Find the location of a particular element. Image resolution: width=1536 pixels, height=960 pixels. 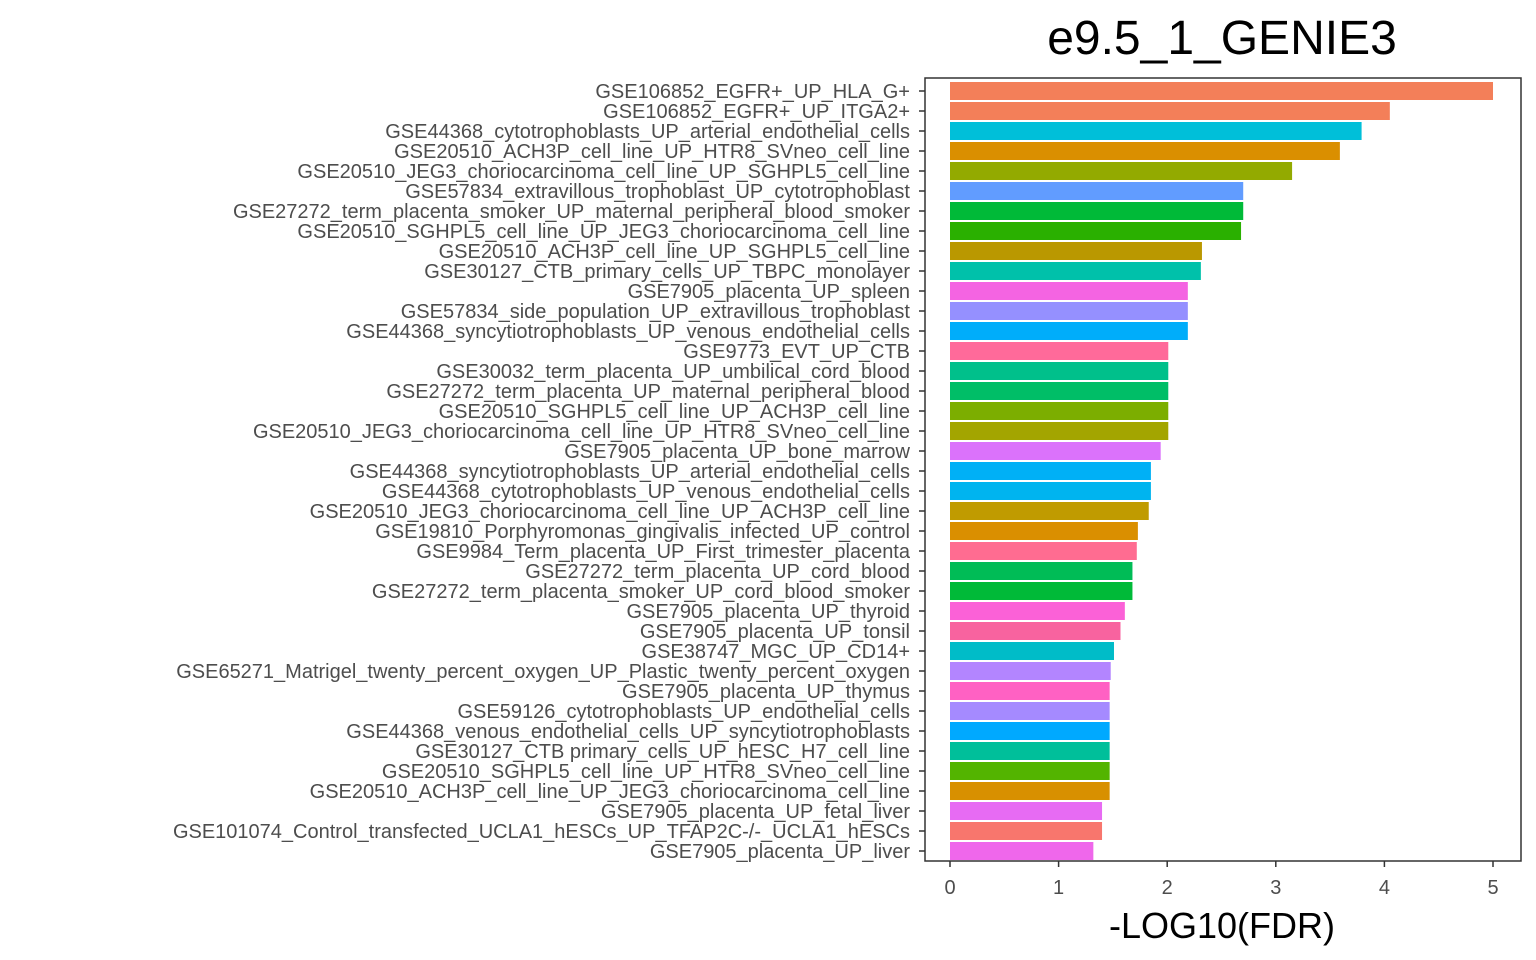

category-label: GSE7905_placenta_UP_spleen is located at coordinates (769, 292).